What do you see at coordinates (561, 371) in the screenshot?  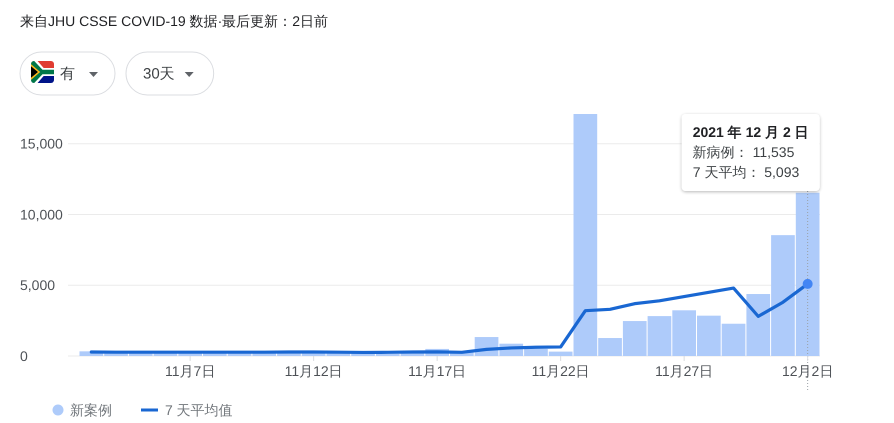 I see `x-tick-label: 11月22日` at bounding box center [561, 371].